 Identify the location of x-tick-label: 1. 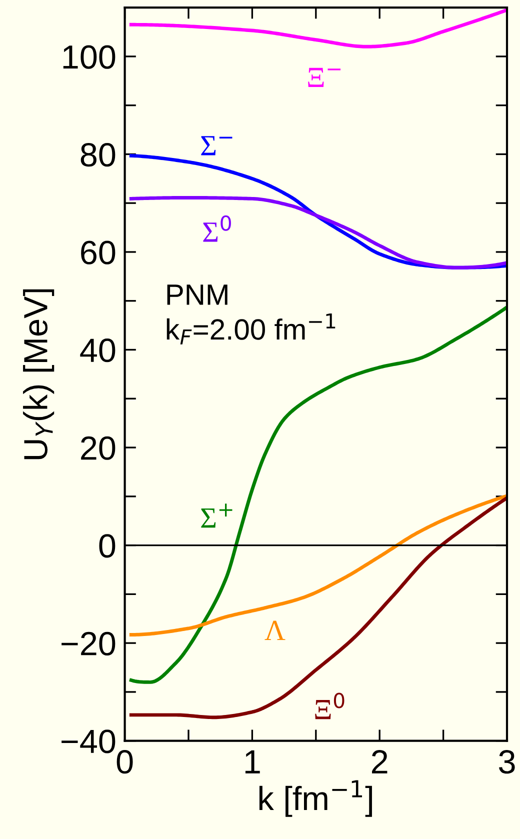
(252, 762).